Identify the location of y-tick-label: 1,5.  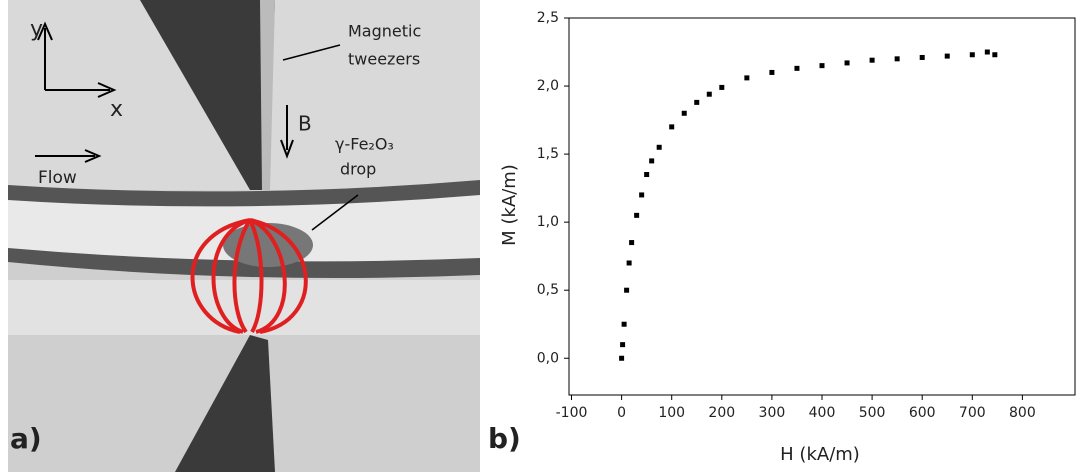
(548, 154).